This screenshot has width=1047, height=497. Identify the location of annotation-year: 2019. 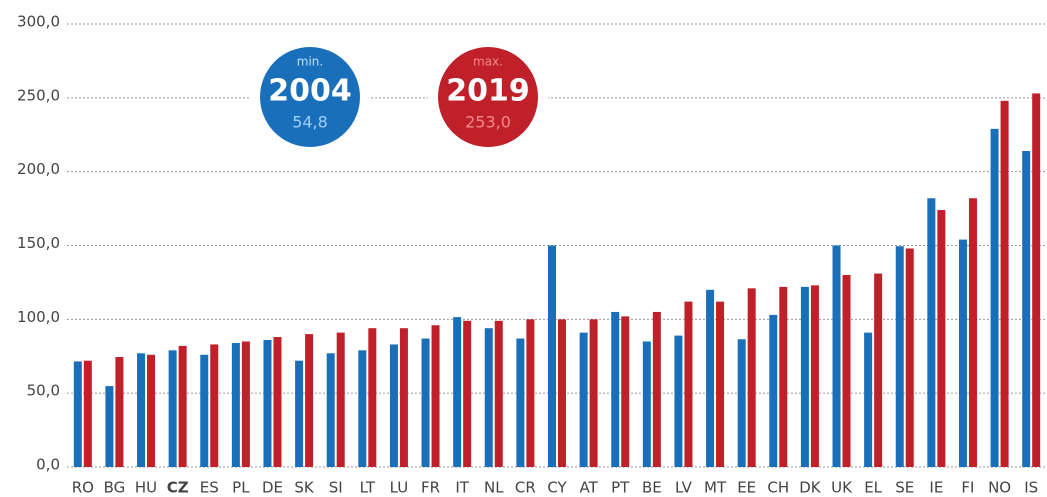
(488, 91).